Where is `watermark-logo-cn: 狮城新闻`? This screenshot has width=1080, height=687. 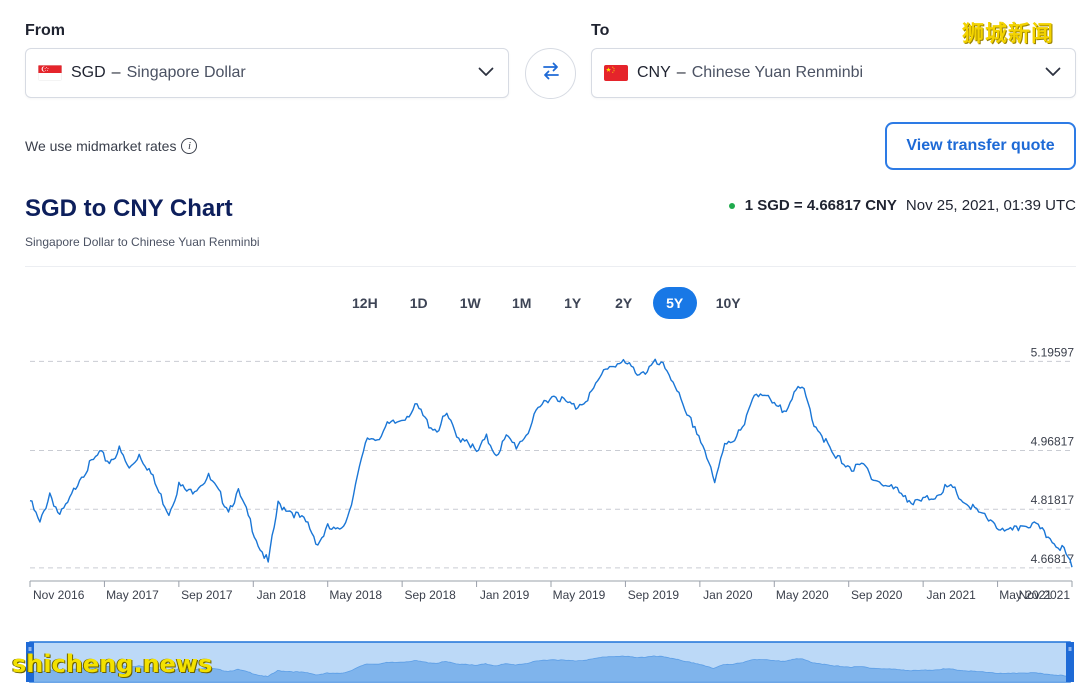 watermark-logo-cn: 狮城新闻 is located at coordinates (1008, 34).